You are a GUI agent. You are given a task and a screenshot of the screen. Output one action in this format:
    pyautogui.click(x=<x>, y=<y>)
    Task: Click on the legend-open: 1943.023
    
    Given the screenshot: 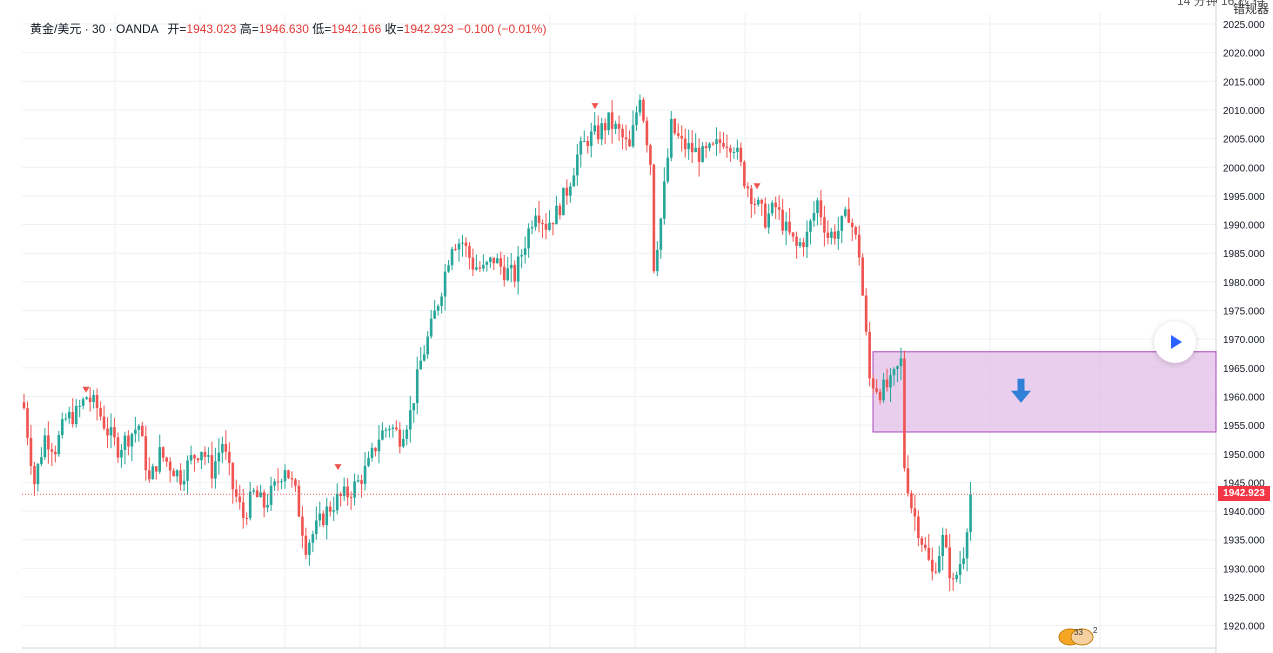 What is the action you would take?
    pyautogui.click(x=211, y=29)
    